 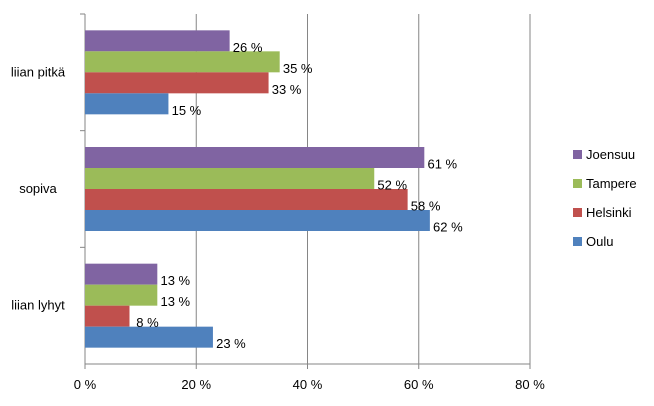 I want to click on x-tick-label: 80 %, so click(x=530, y=384).